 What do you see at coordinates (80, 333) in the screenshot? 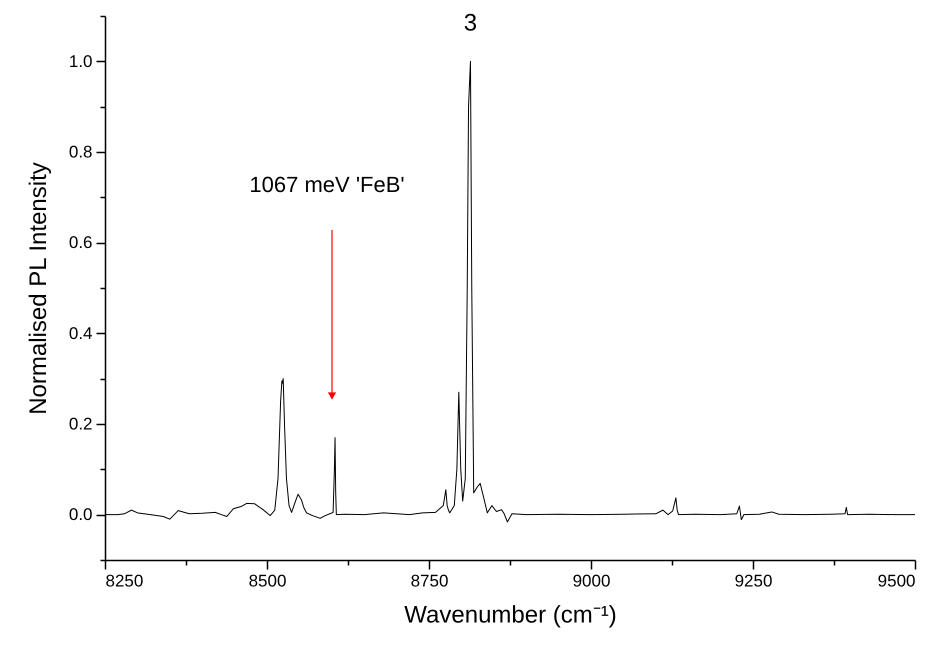
I see `y-tick-label: 0.4` at bounding box center [80, 333].